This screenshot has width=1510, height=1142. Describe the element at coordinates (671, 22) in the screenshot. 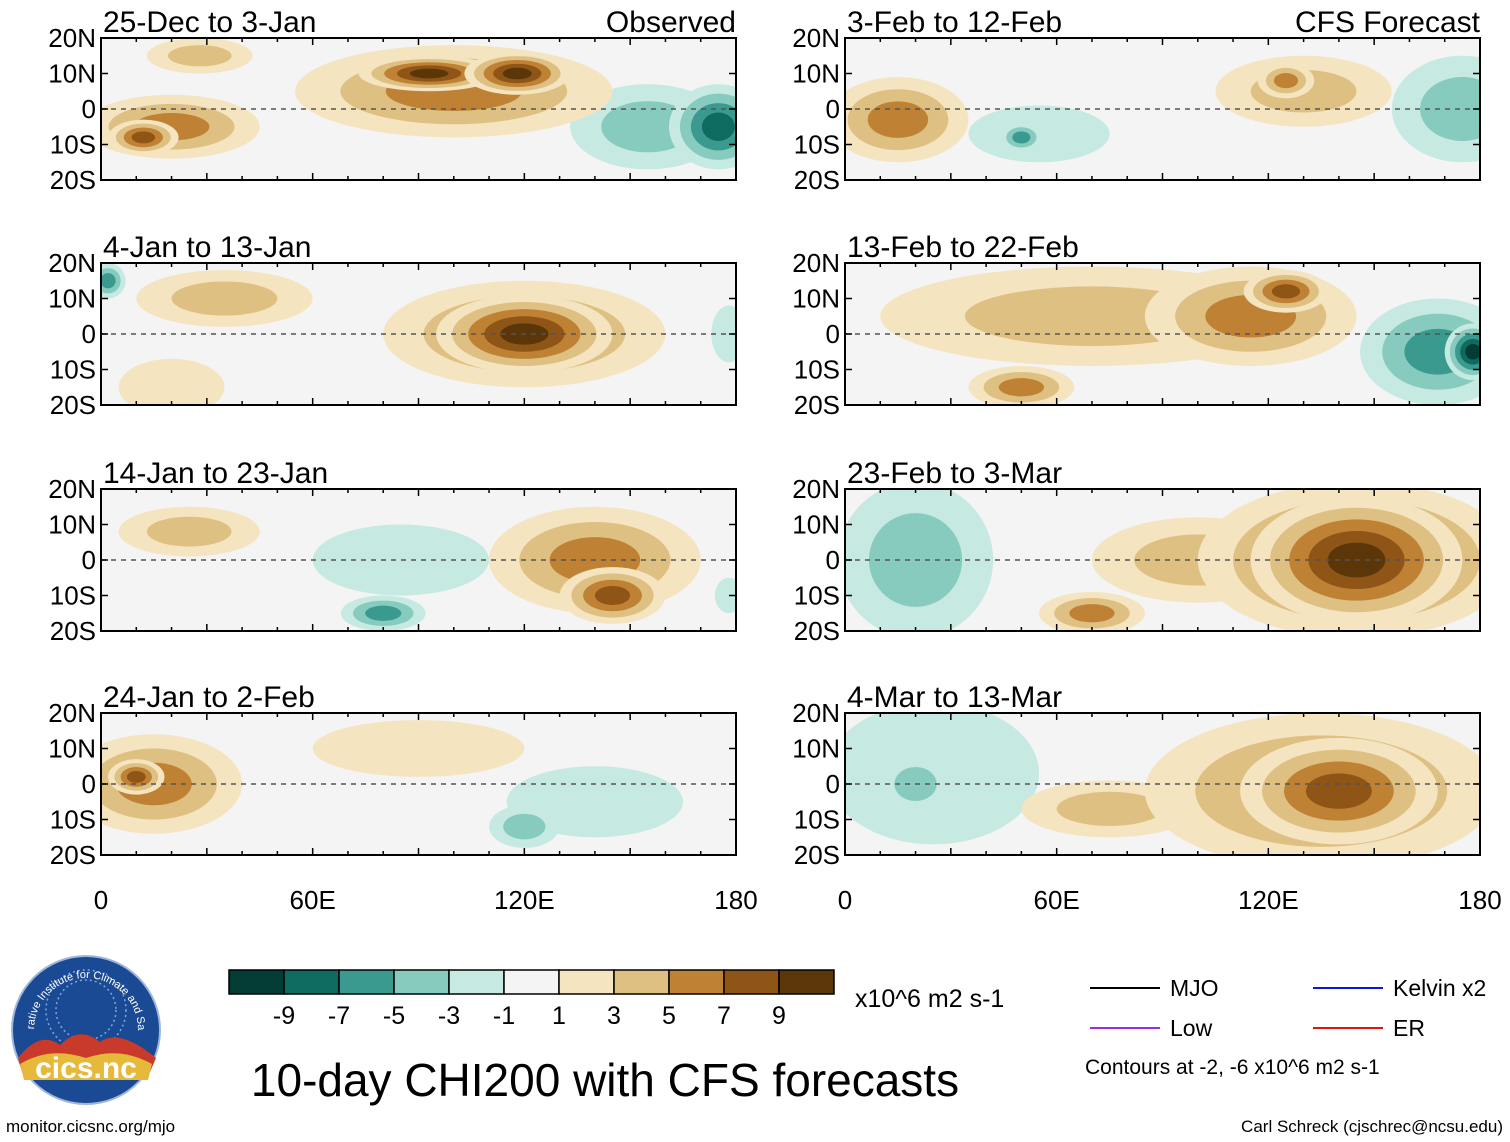

I see `column-label: Observed` at that location.